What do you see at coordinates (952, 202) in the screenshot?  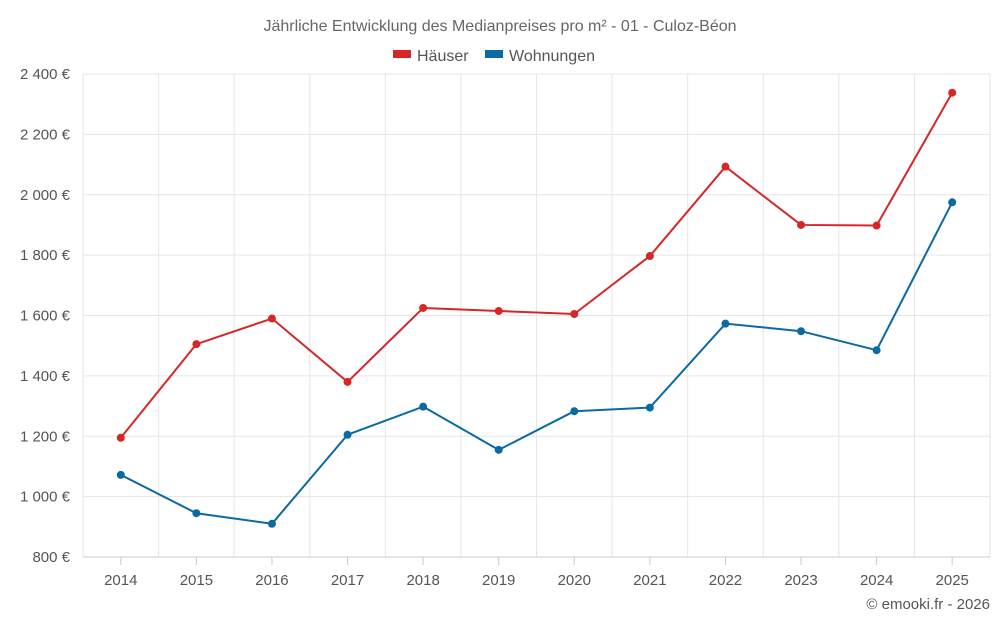 I see `data-point-wohnungen: Wohnungen 2025: 1975 €` at bounding box center [952, 202].